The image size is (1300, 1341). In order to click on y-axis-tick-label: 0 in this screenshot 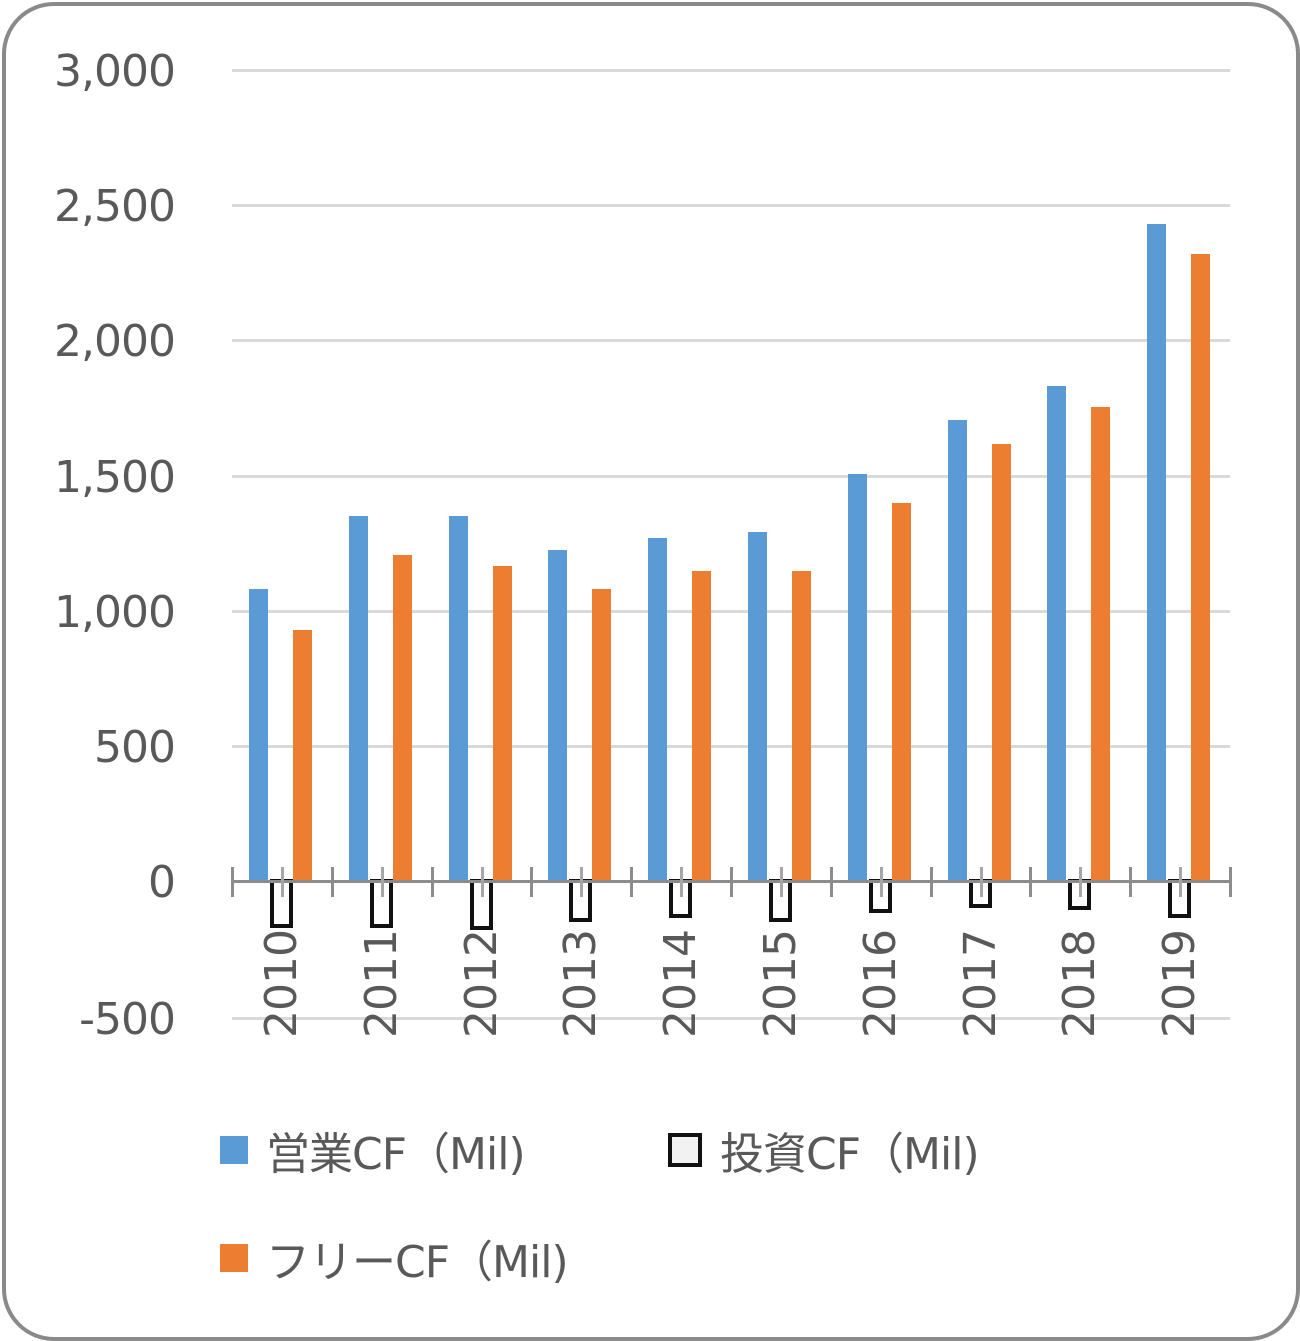, I will do `click(162, 882)`.